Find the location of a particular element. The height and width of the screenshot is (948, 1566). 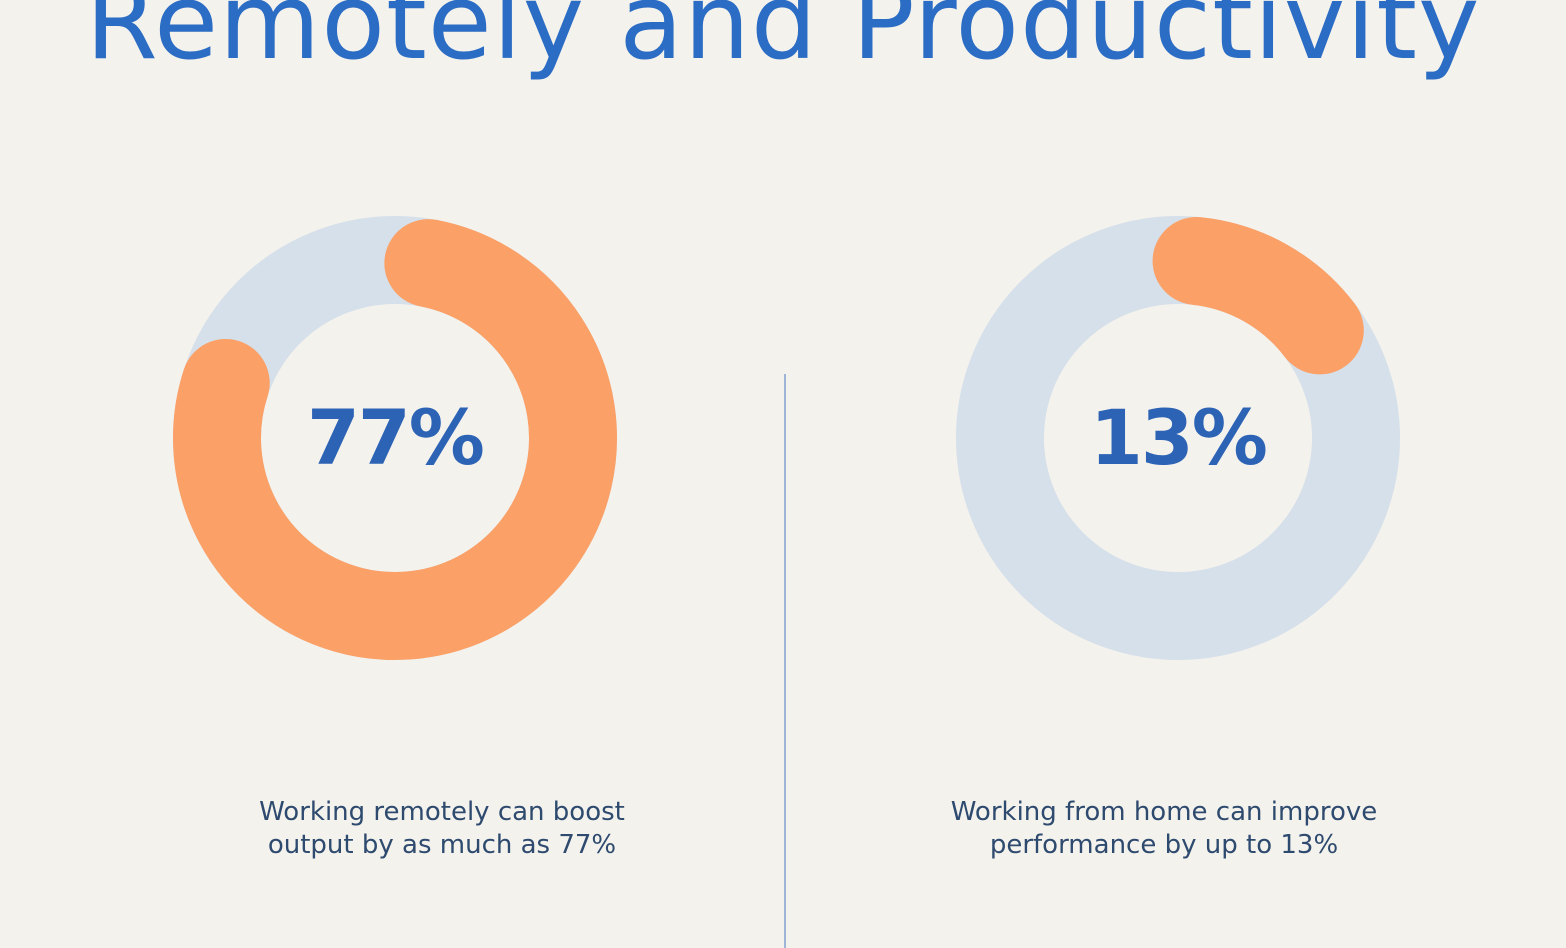

donut-center-value: 13% is located at coordinates (1179, 437).